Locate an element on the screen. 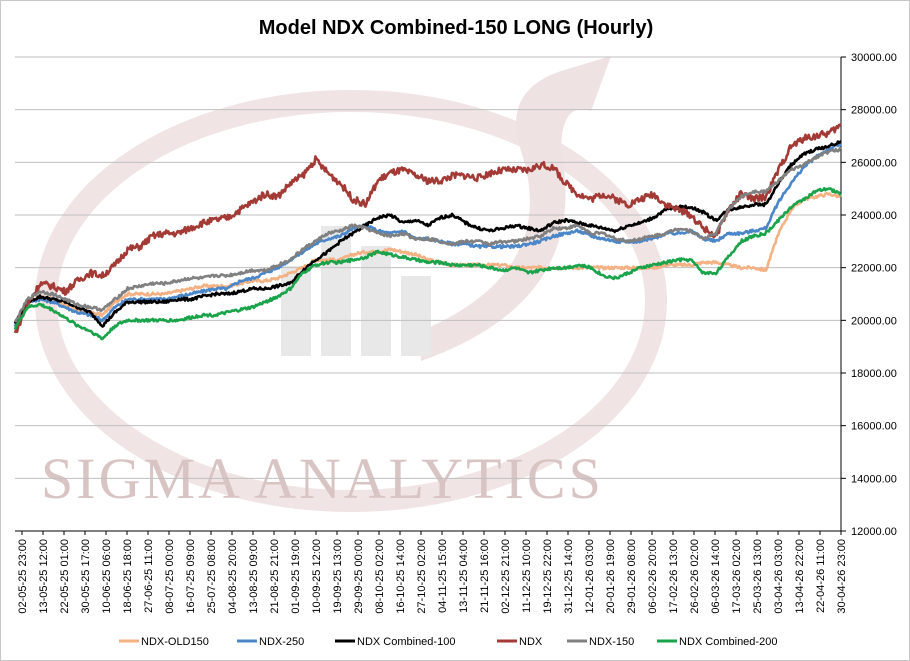  x-tick-label: 04-11-25 15:00 is located at coordinates (443, 576).